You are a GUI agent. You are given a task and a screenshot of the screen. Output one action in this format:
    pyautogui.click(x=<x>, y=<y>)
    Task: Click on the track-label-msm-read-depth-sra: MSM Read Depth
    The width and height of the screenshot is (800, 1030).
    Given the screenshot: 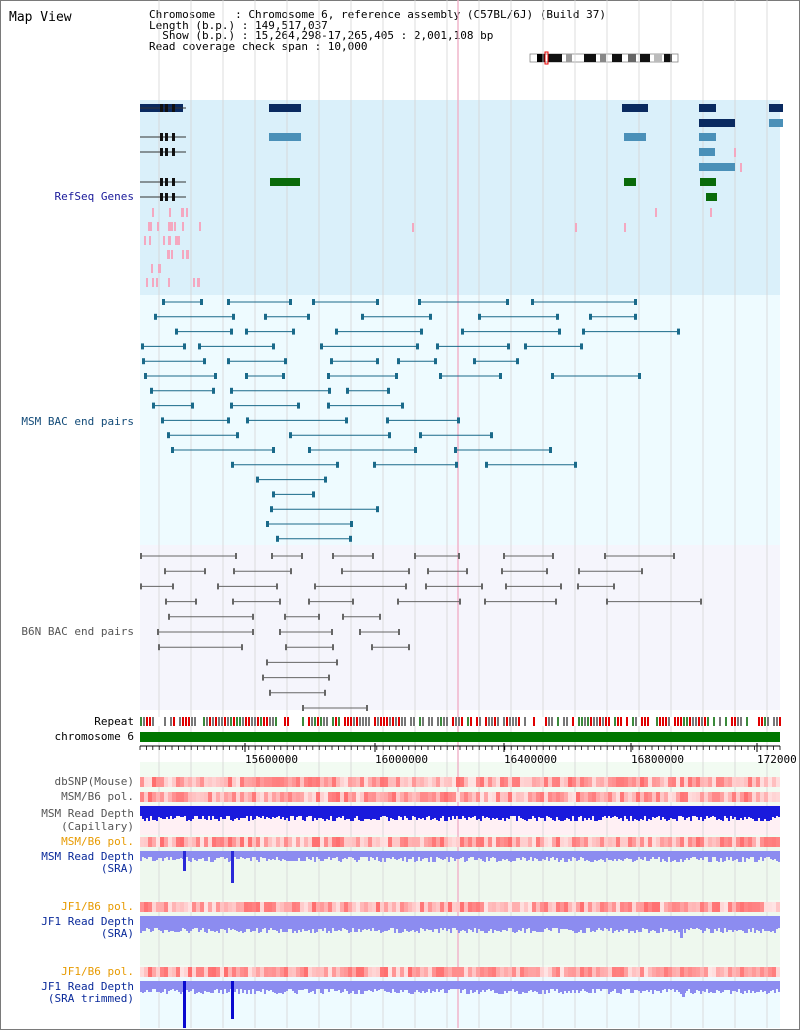 What is the action you would take?
    pyautogui.click(x=87, y=856)
    